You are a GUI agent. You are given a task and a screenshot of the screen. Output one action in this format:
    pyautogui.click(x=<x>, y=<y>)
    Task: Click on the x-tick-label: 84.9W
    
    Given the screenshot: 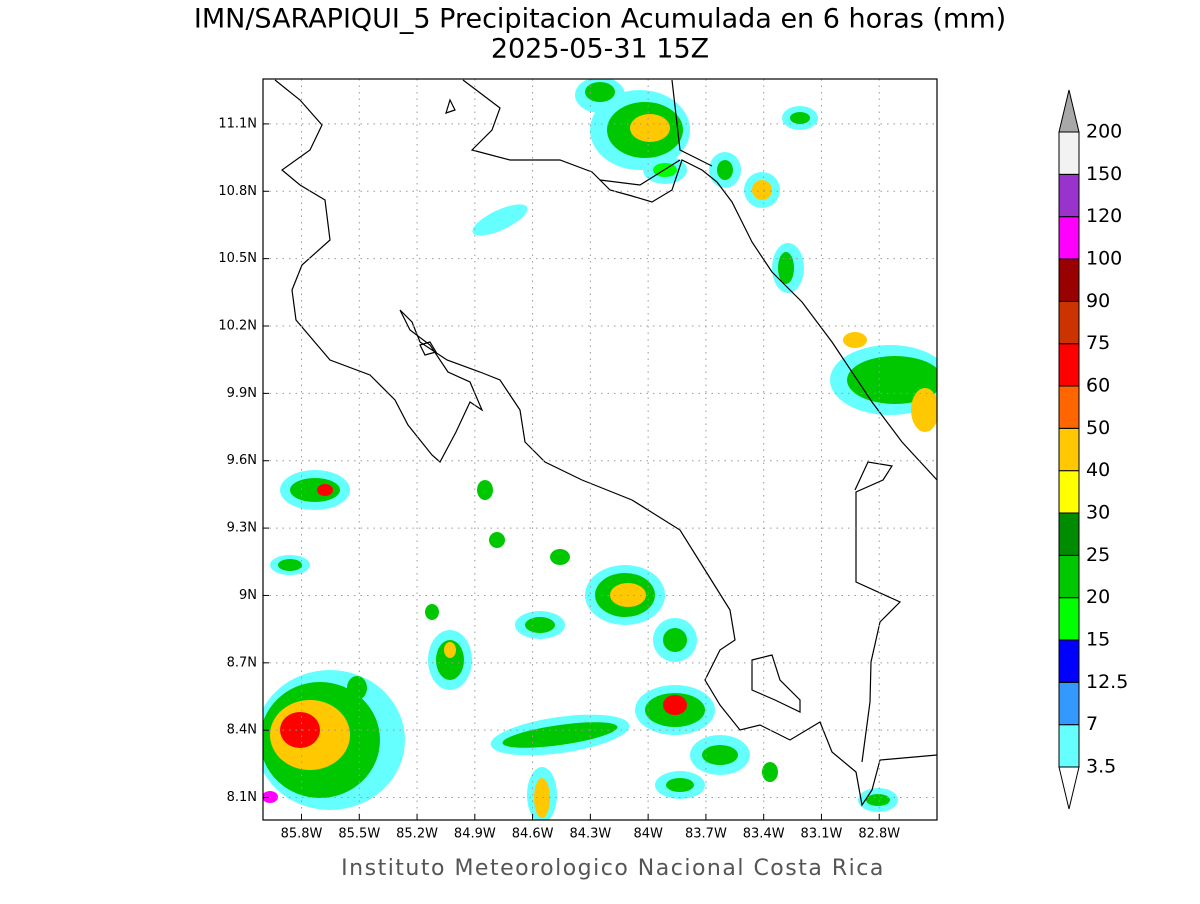 What is the action you would take?
    pyautogui.click(x=475, y=834)
    